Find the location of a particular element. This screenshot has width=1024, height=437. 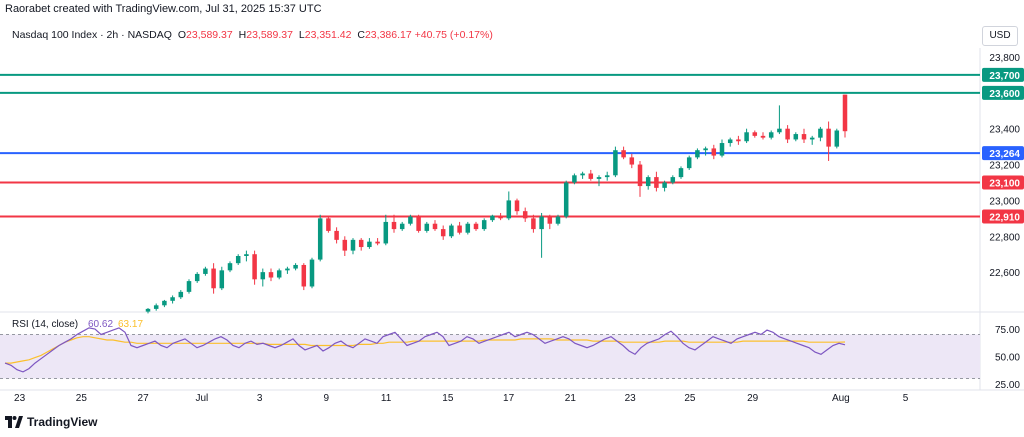

currency-selector: USD is located at coordinates (1000, 36).